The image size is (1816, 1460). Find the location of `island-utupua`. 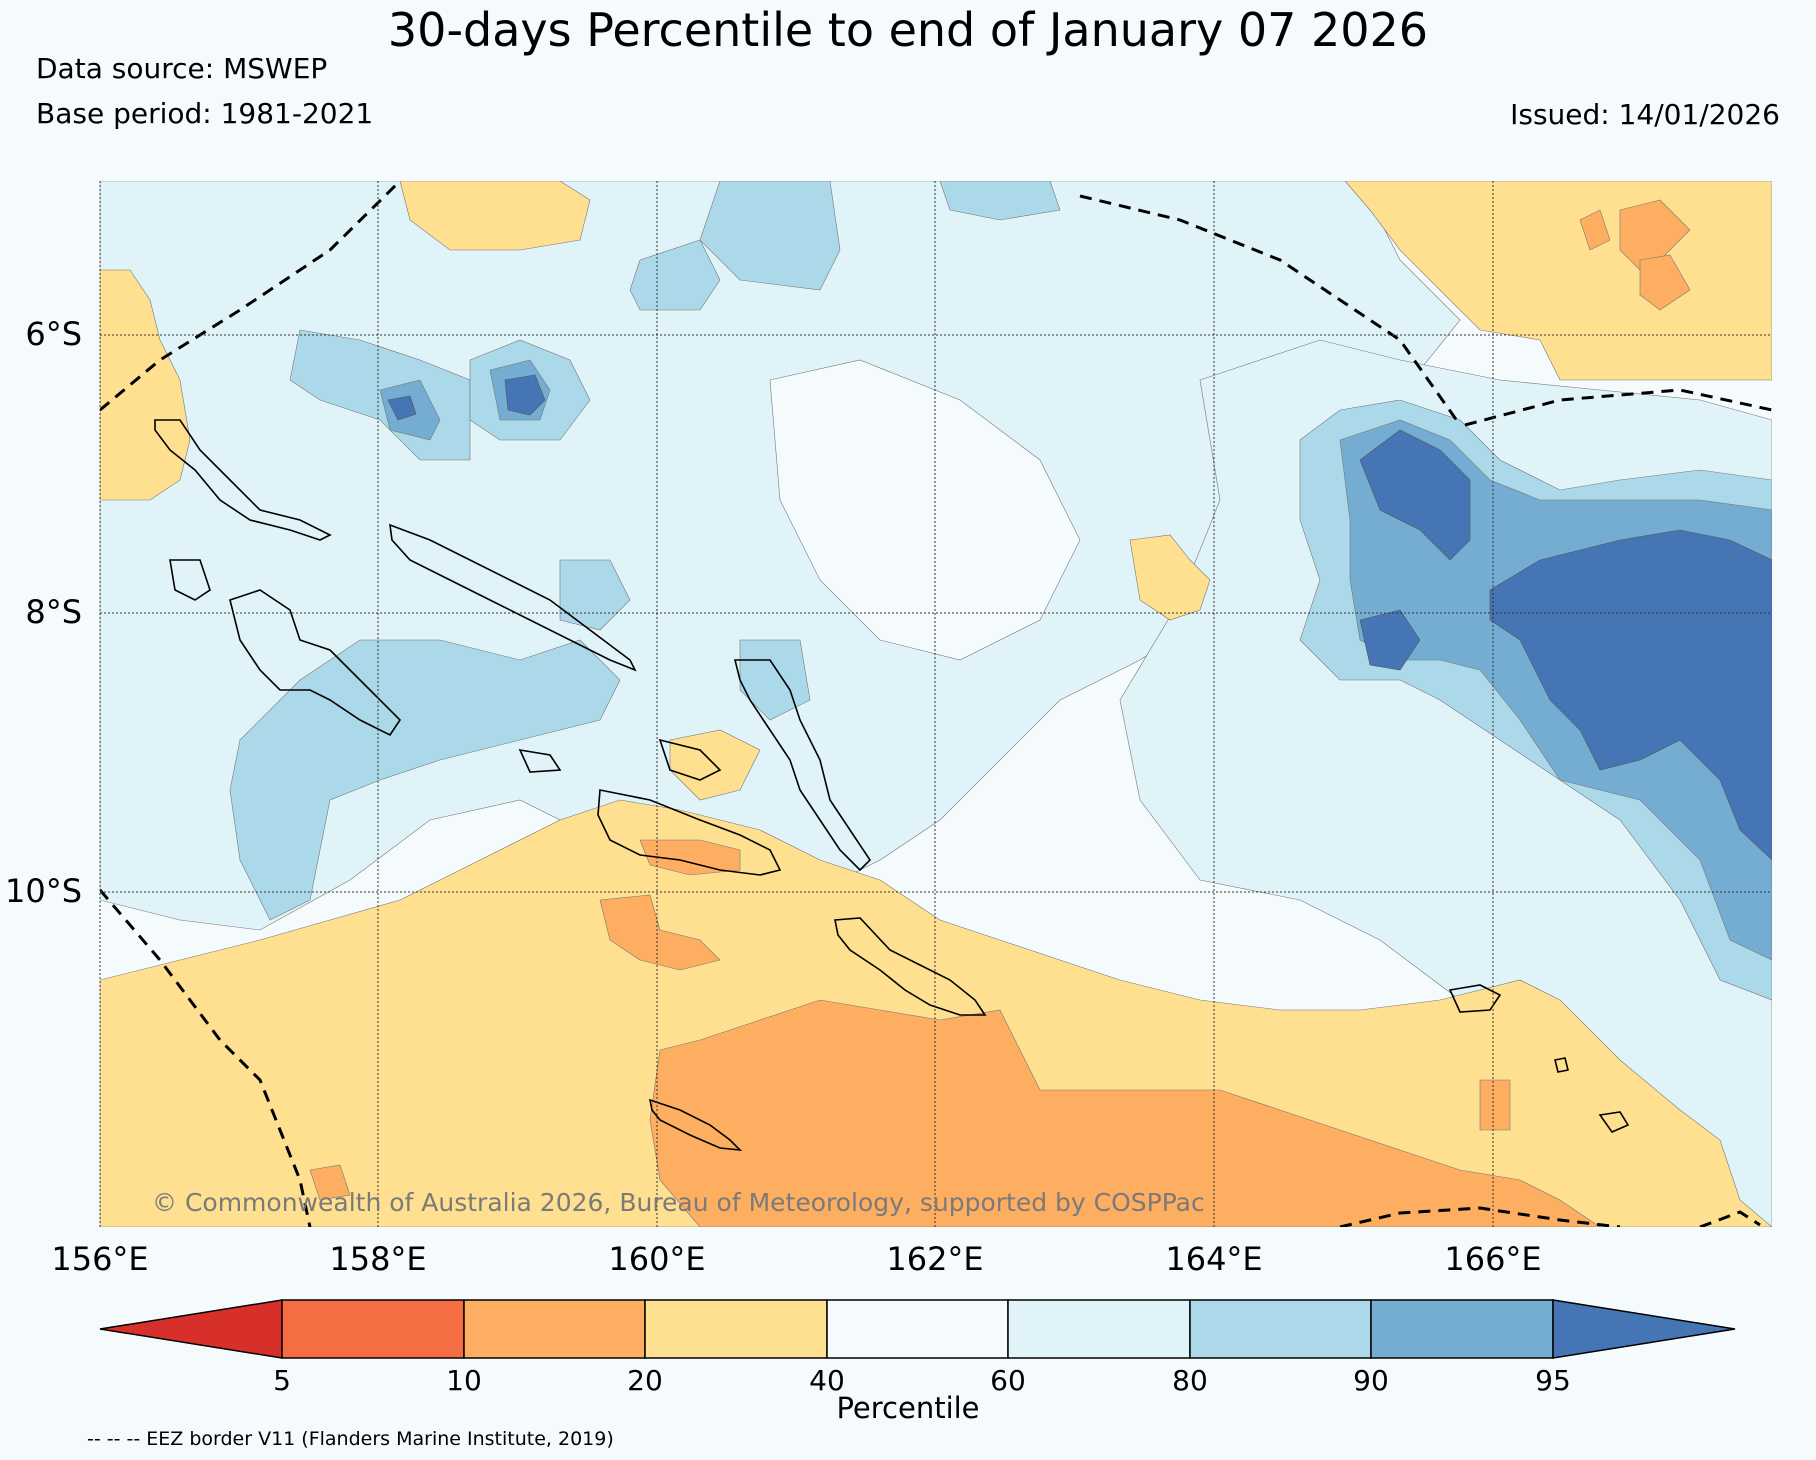

island-utupua is located at coordinates (1561, 1065).